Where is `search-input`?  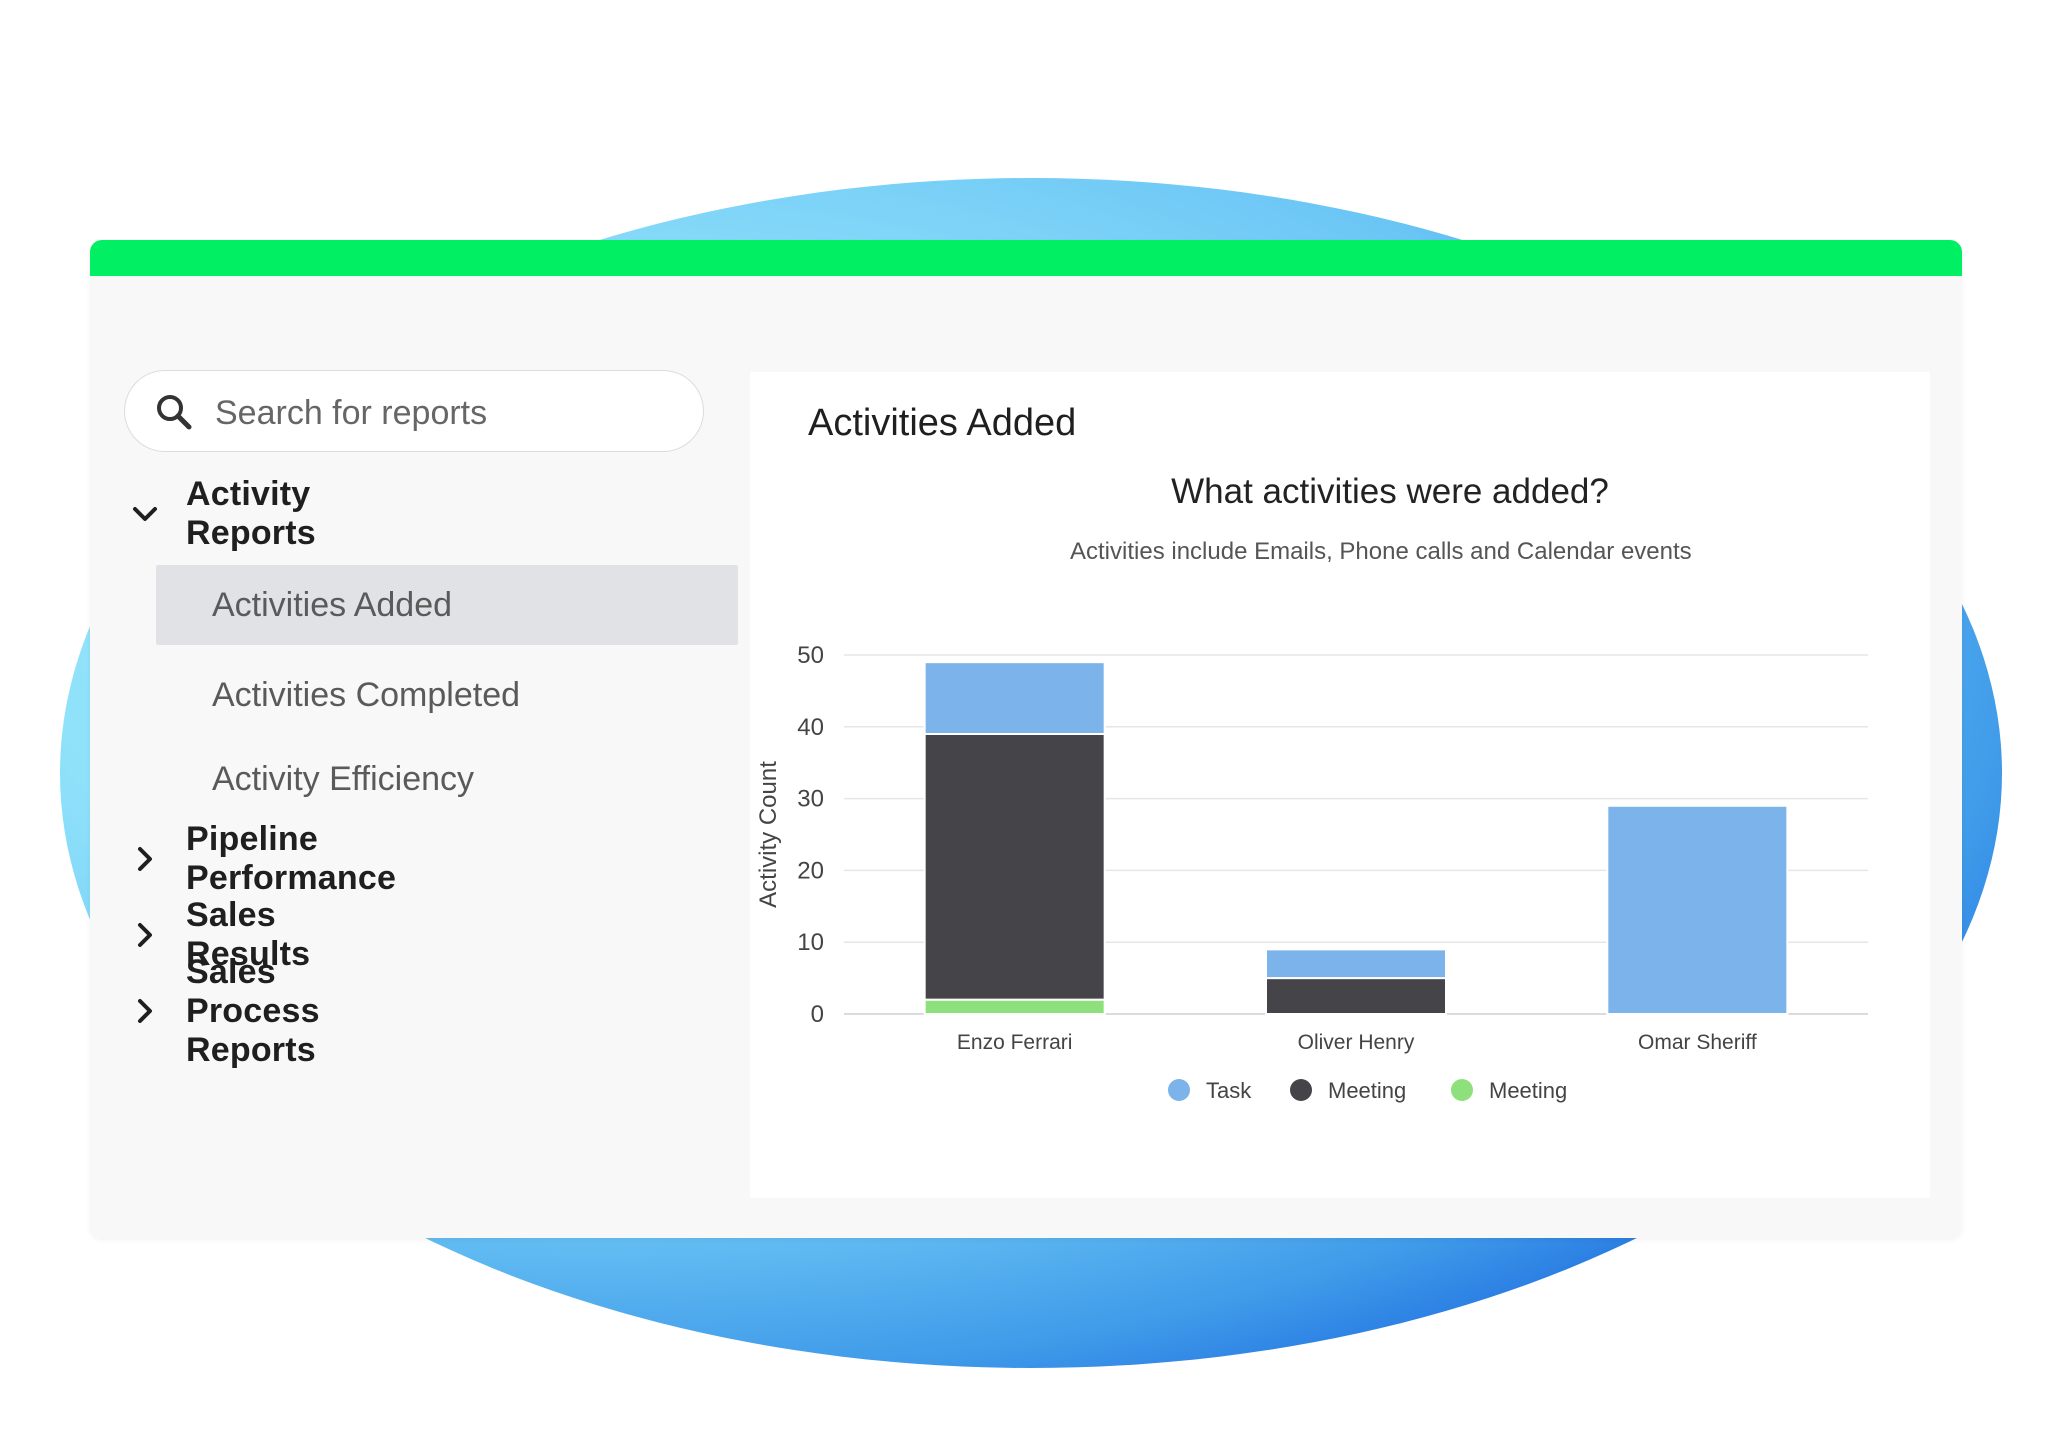
search-input is located at coordinates (445, 413).